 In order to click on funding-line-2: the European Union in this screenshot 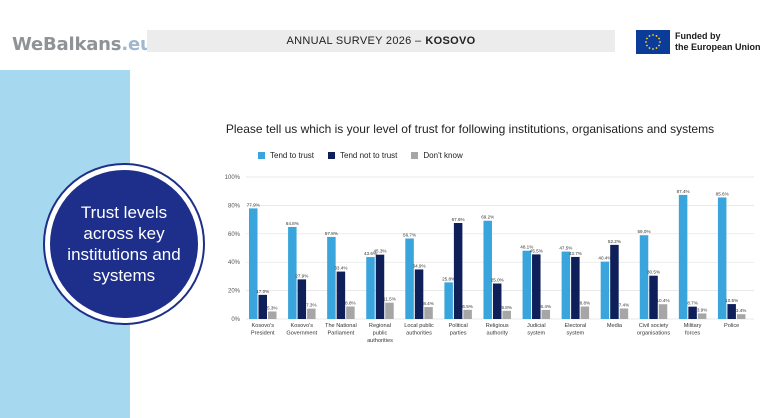, I will do `click(718, 47)`.